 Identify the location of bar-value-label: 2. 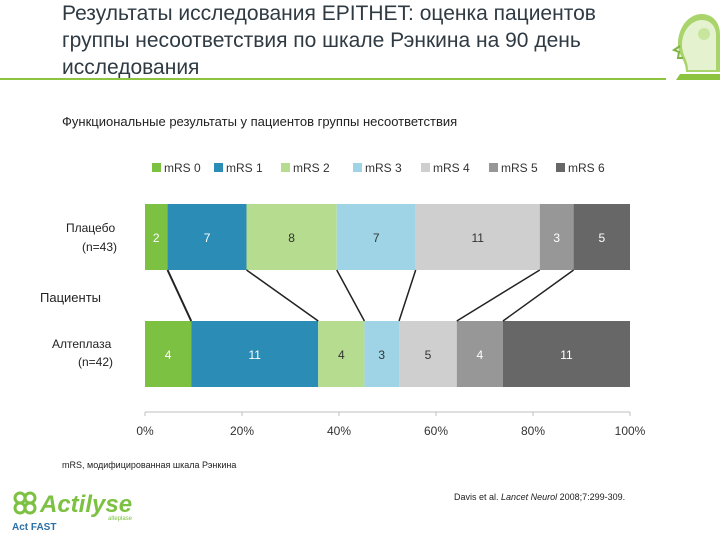
(156, 238).